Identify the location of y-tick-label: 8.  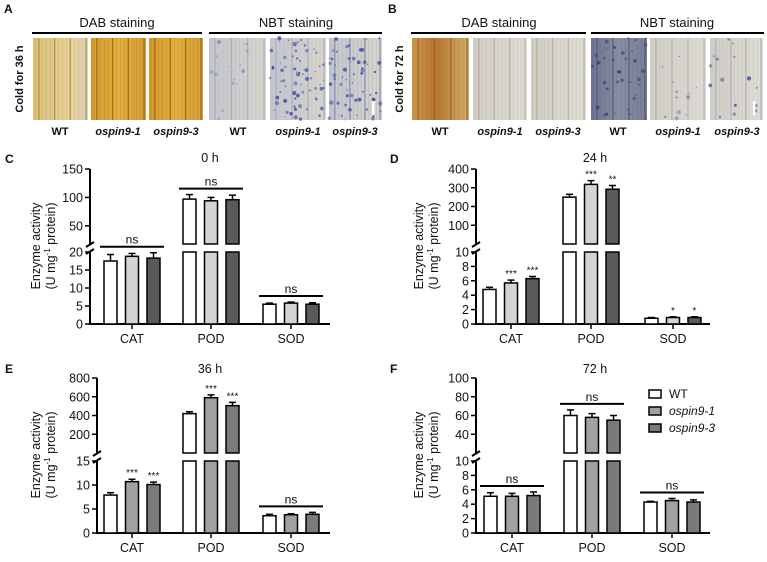
(465, 267).